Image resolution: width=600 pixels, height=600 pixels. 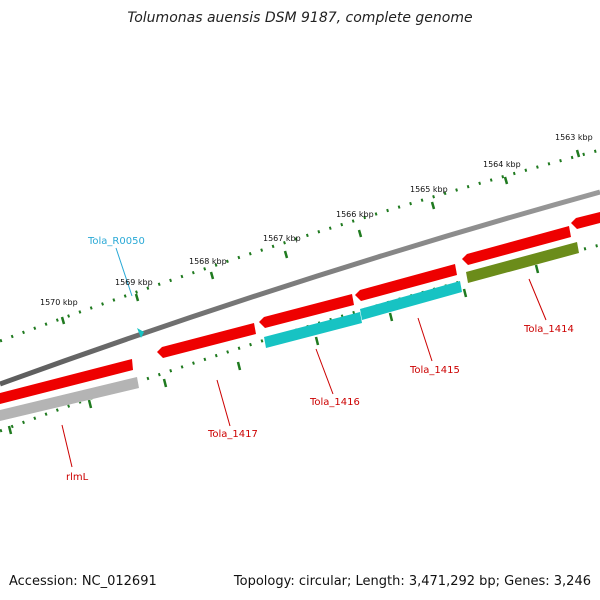 I want to click on kbp-label: 1566 kbp, so click(x=355, y=214).